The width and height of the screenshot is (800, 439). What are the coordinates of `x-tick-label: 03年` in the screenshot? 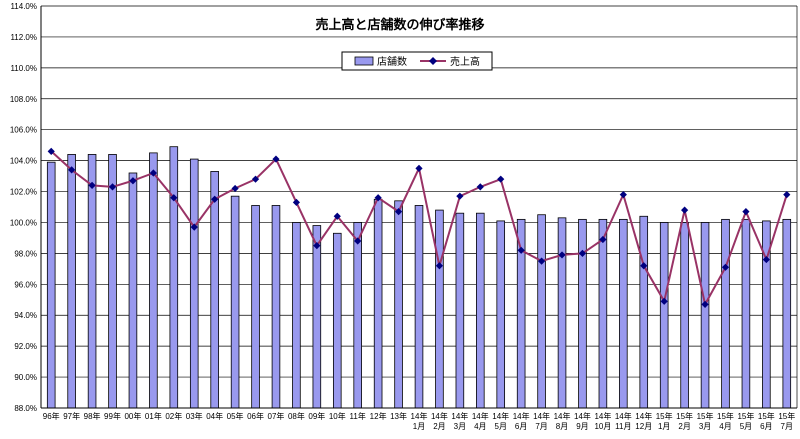 It's located at (194, 416).